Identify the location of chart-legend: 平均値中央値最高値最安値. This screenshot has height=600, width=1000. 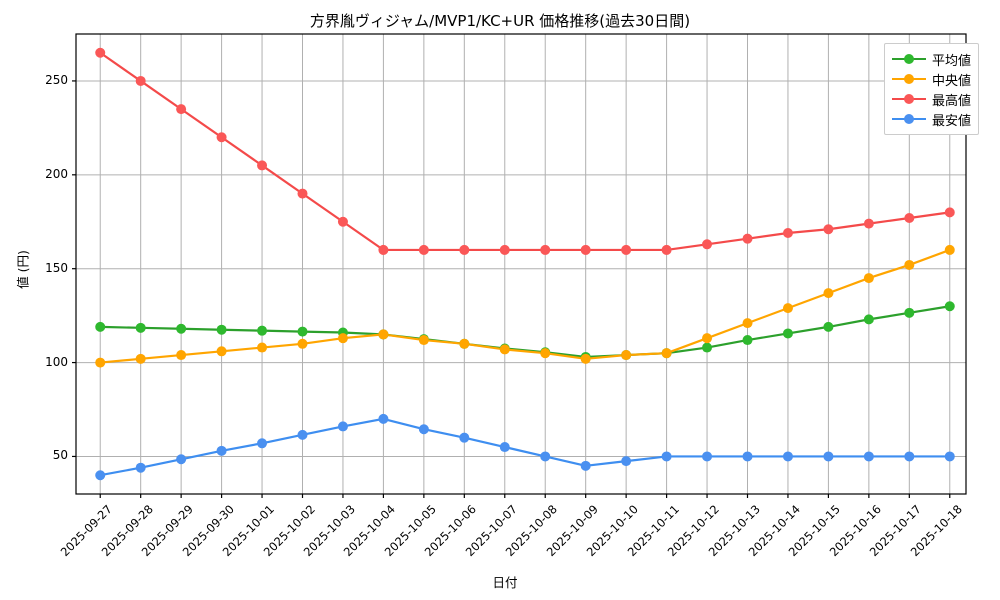
(932, 89).